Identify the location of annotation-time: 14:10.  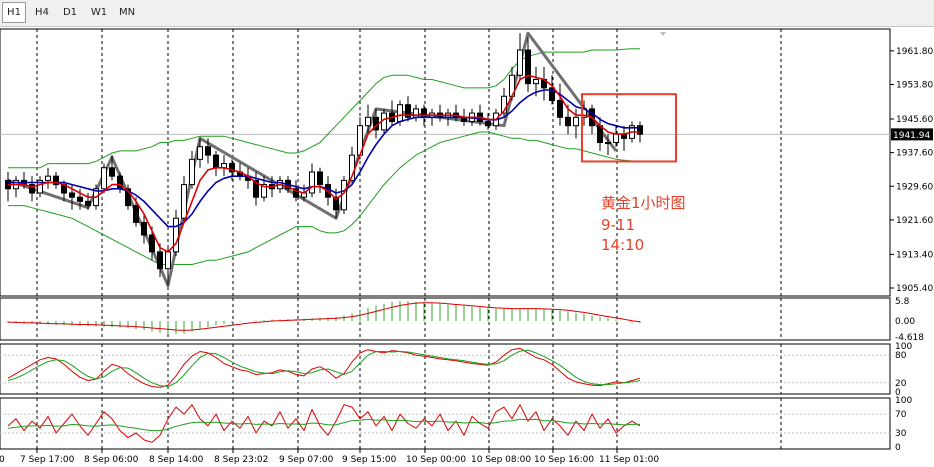
(622, 245).